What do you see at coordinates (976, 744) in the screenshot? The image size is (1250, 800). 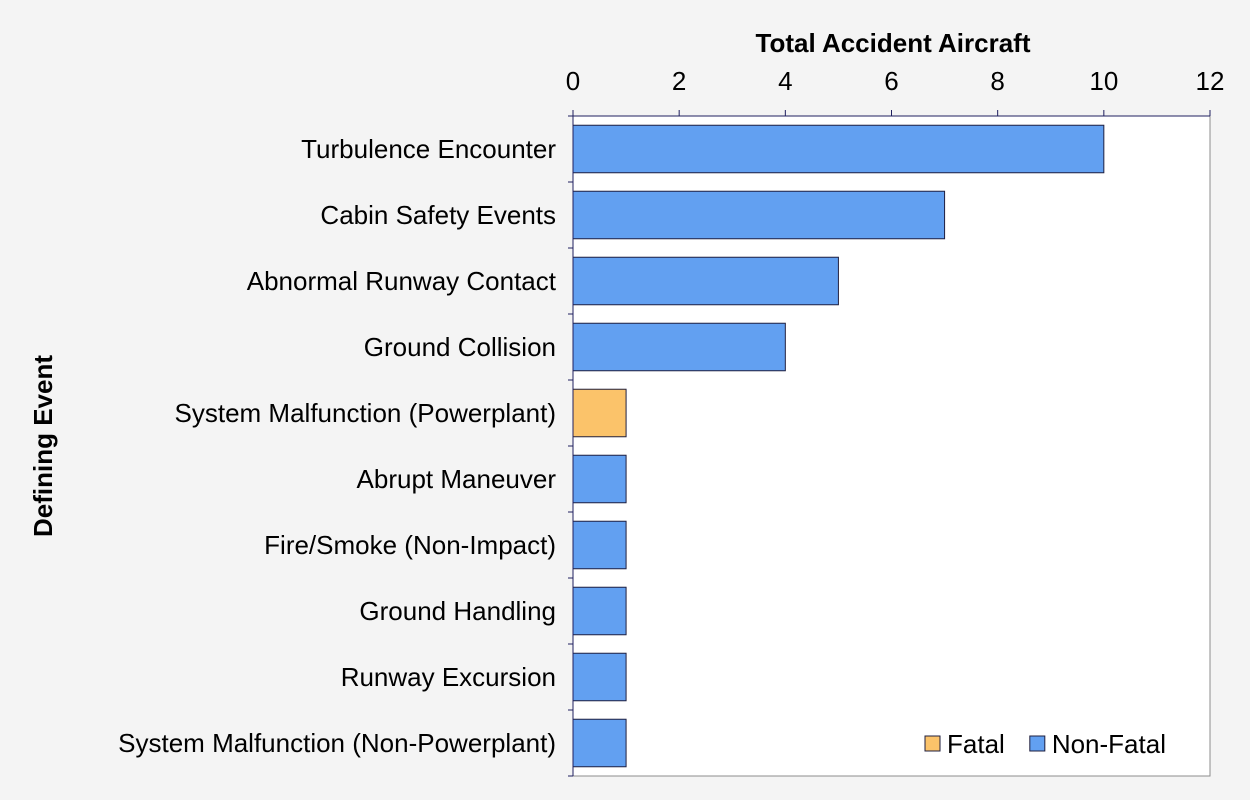 I see `legend-label-fatal: Fatal` at bounding box center [976, 744].